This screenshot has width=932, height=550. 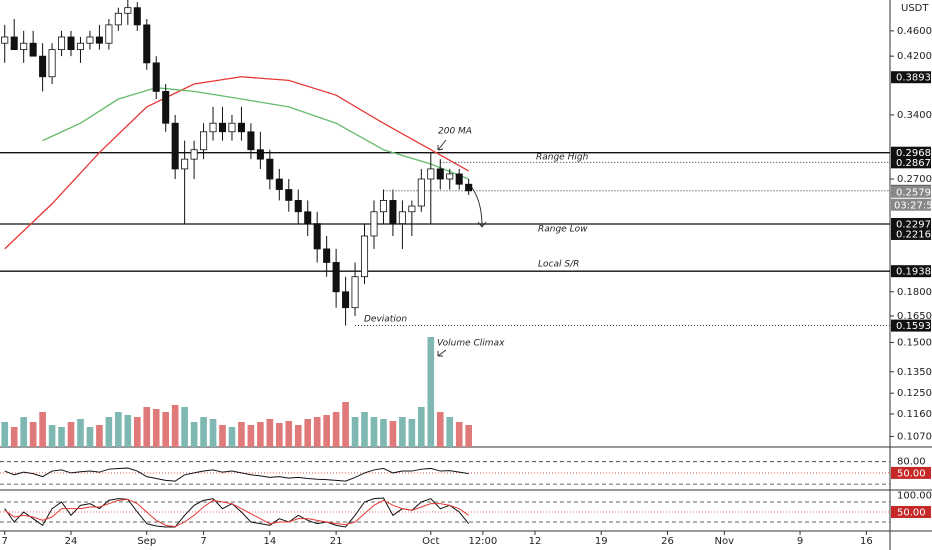 I want to click on y-tick-label: 0.10700, so click(x=914, y=436).